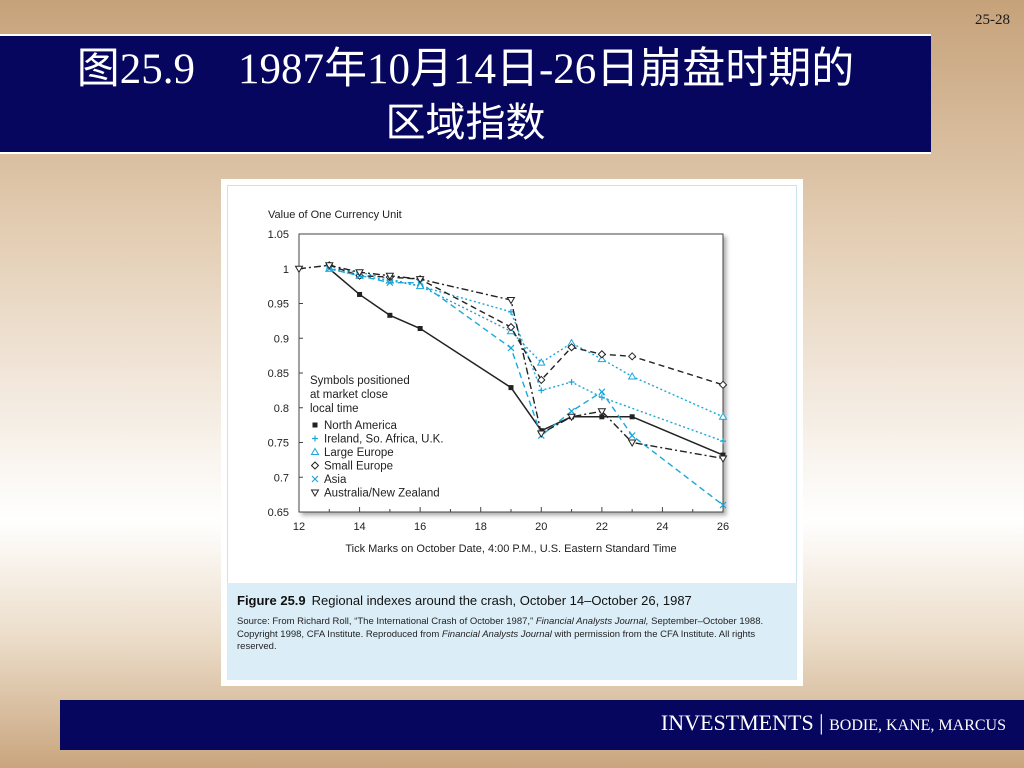  Describe the element at coordinates (465, 69) in the screenshot. I see `slide-title-line1: 图25.9 1987年10月14日-26日崩盘时期的` at that location.